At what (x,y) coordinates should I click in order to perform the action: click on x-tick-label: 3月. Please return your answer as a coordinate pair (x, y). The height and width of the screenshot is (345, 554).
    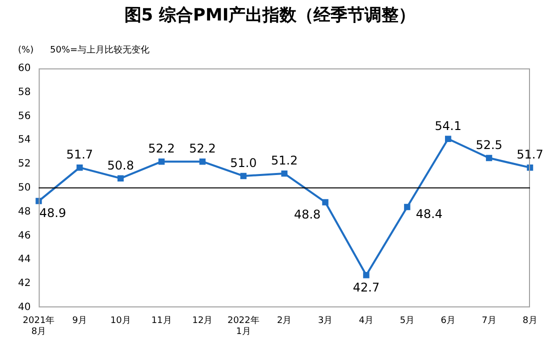
    Looking at the image, I should click on (325, 321).